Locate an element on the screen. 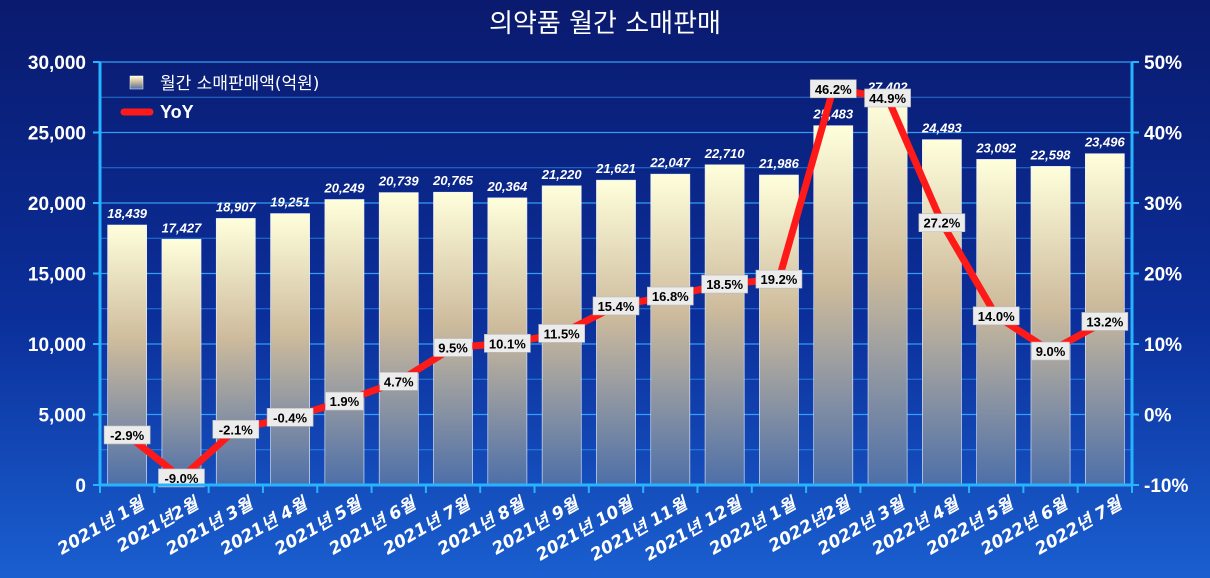 The image size is (1210, 578). yoy-value-label: 4.7% is located at coordinates (399, 381).